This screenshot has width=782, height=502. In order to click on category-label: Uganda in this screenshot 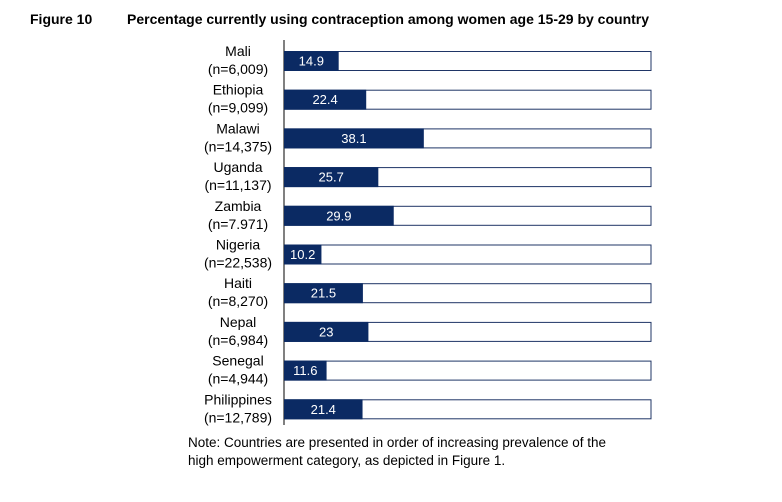, I will do `click(237, 167)`.